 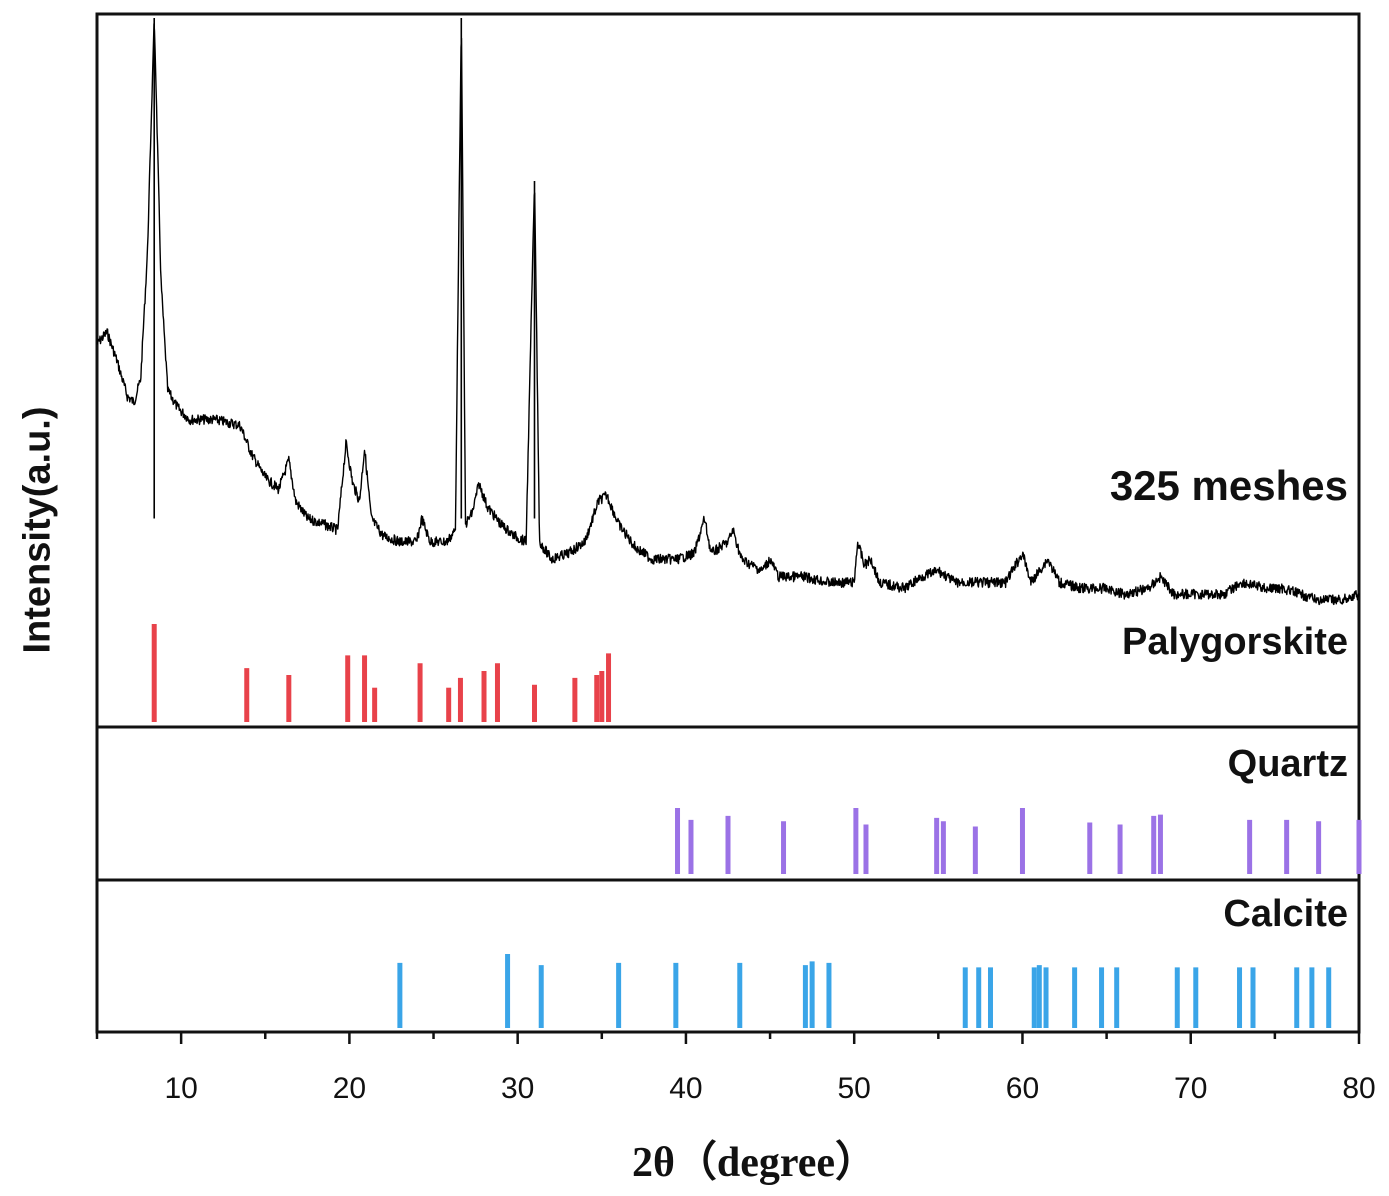 What do you see at coordinates (1358, 1088) in the screenshot?
I see `x-tick-label-80: 80` at bounding box center [1358, 1088].